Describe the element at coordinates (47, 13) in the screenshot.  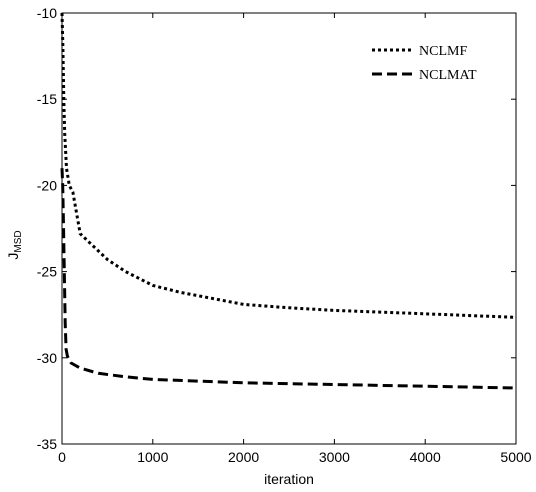
I see `y-tick-label: -10` at that location.